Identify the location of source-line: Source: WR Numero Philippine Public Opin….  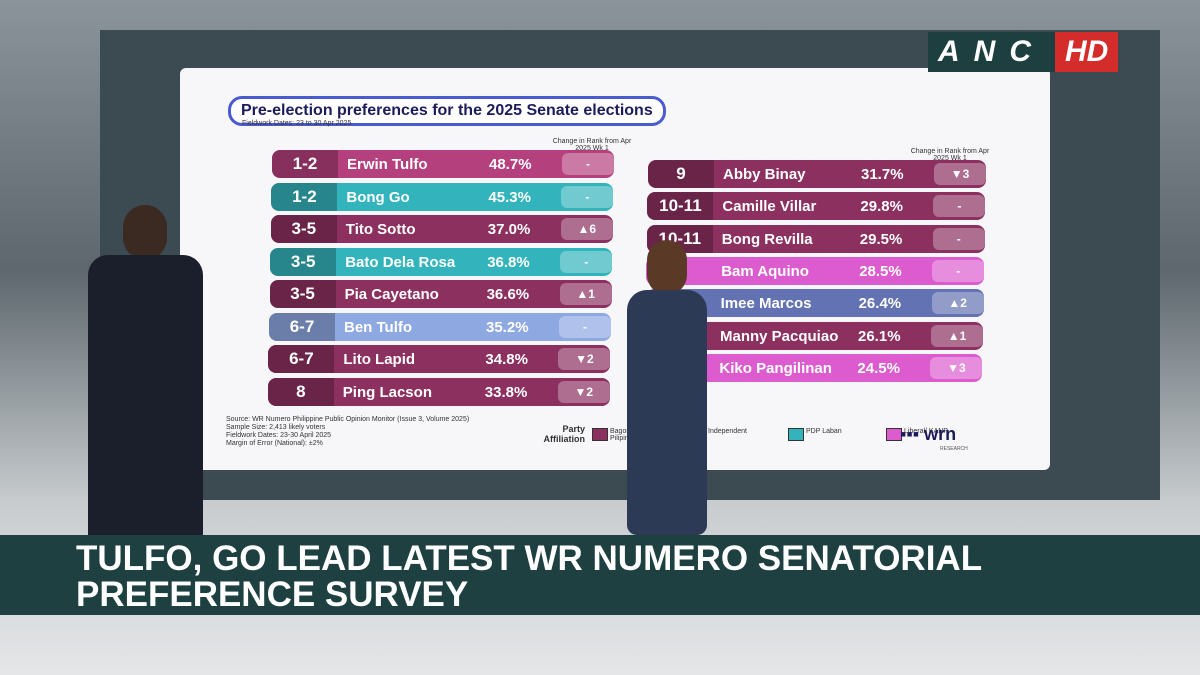
(348, 419).